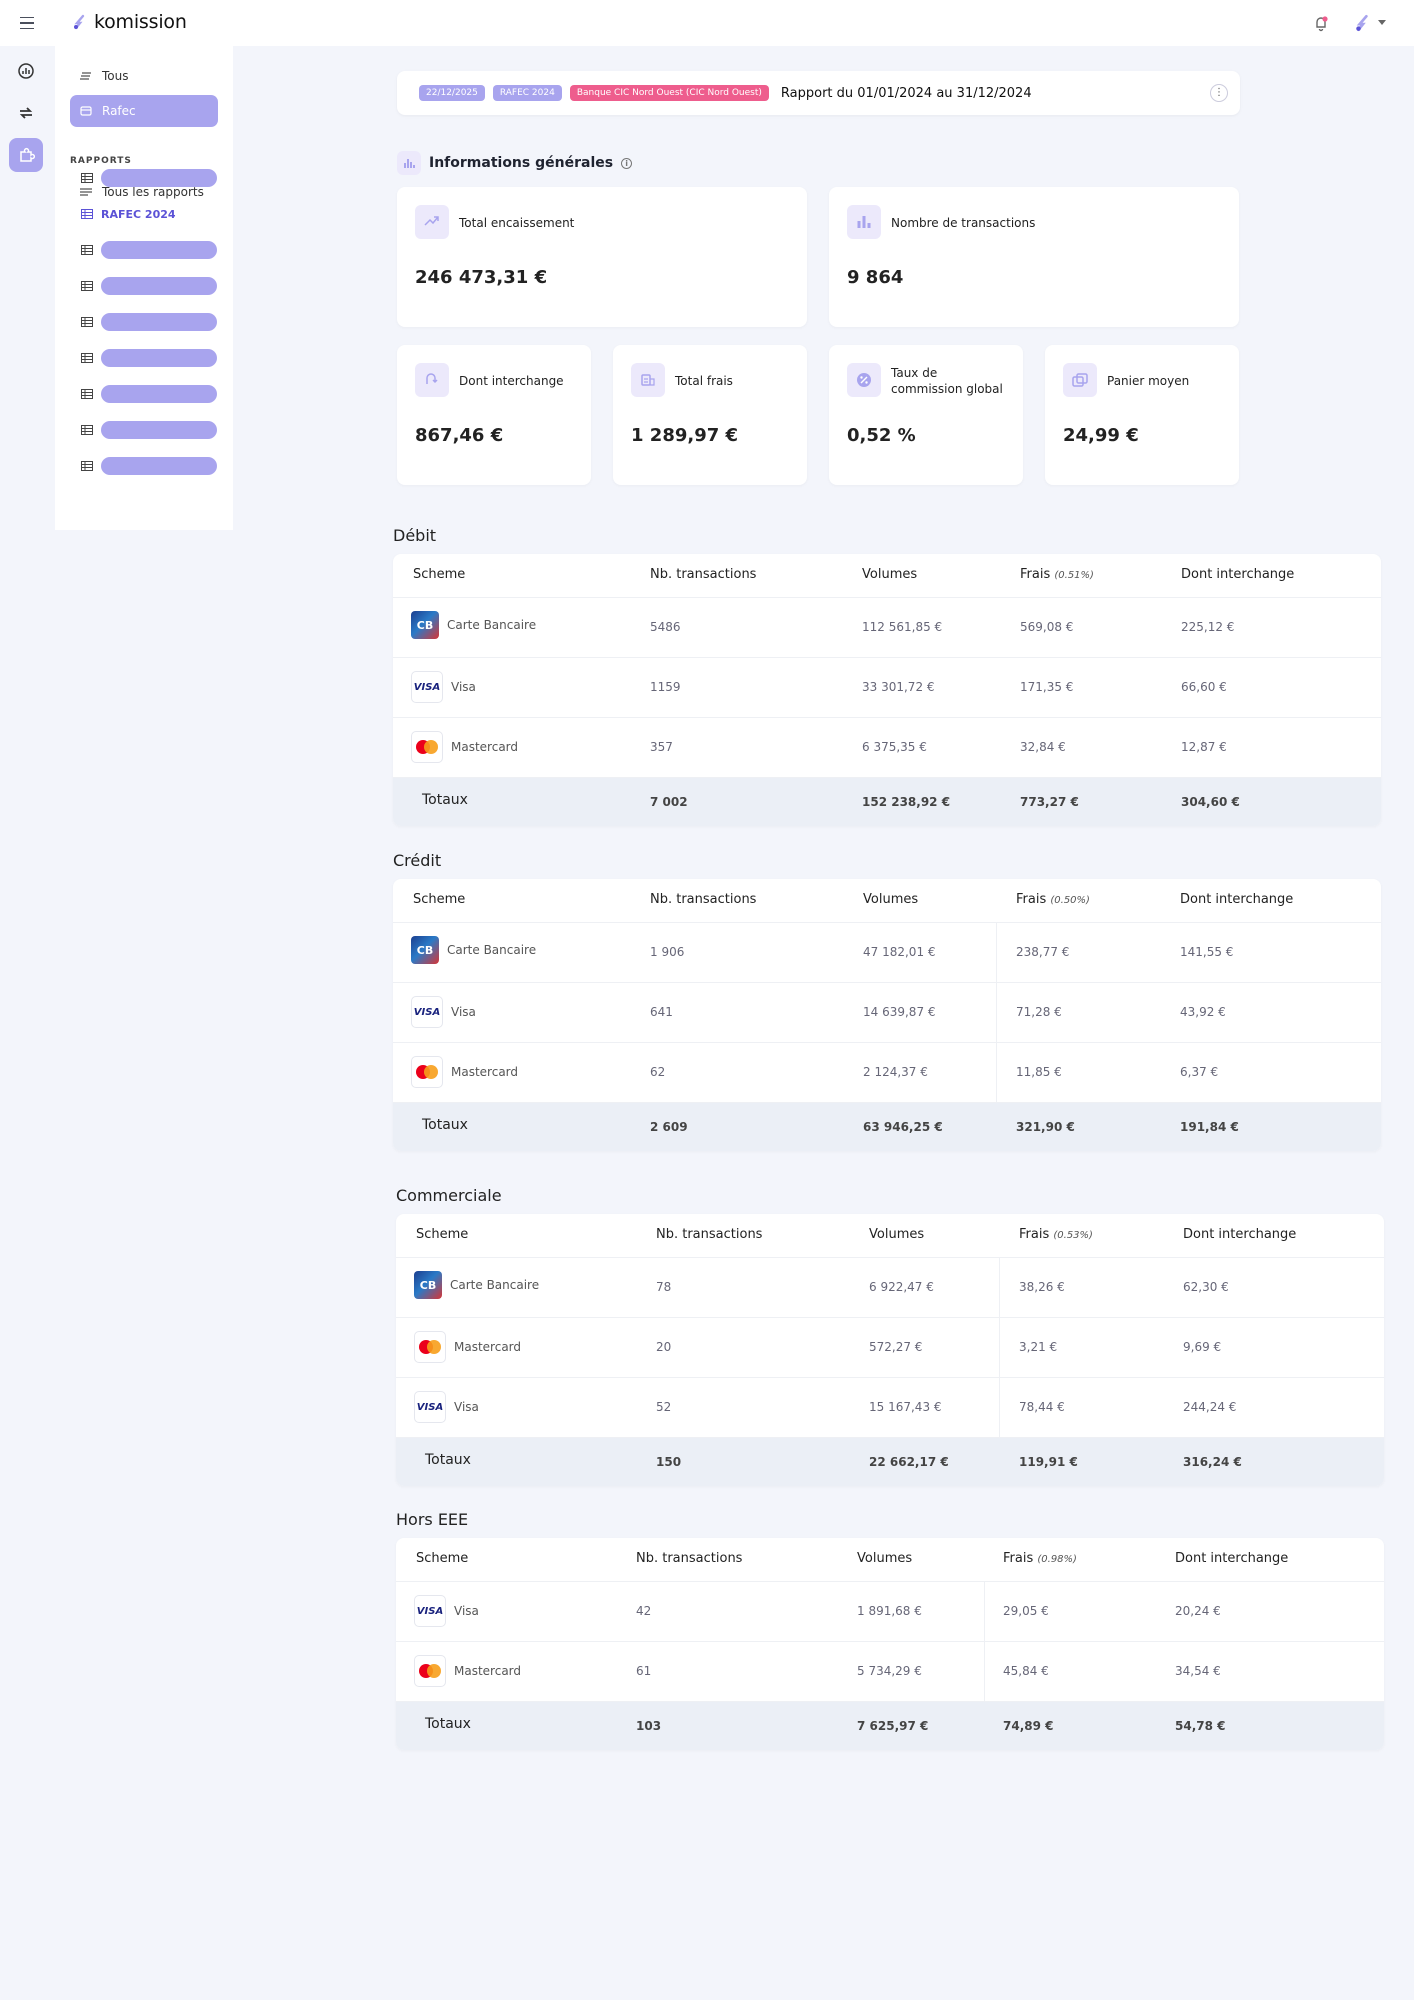 The image size is (1414, 2000). Describe the element at coordinates (1200, 1726) in the screenshot. I see `total-interchange-cell: 54,78 €` at that location.